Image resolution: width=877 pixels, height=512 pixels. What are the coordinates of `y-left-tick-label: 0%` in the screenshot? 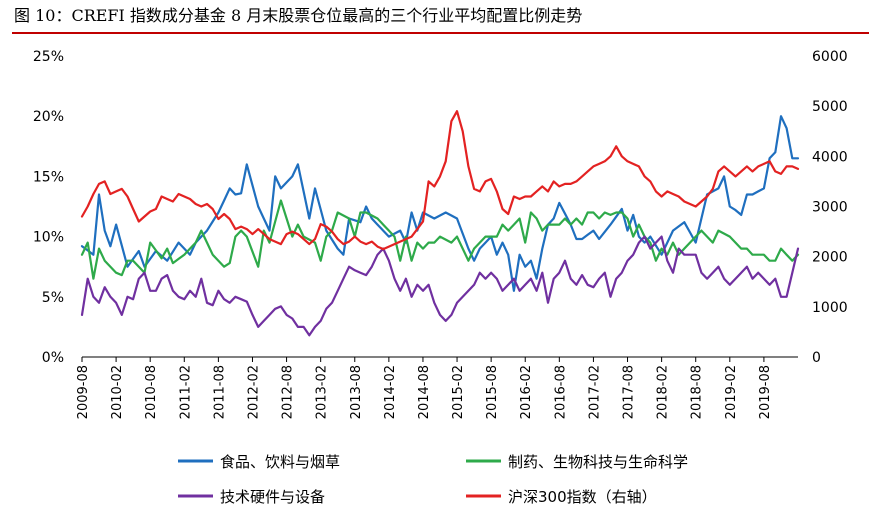 It's located at (53, 358).